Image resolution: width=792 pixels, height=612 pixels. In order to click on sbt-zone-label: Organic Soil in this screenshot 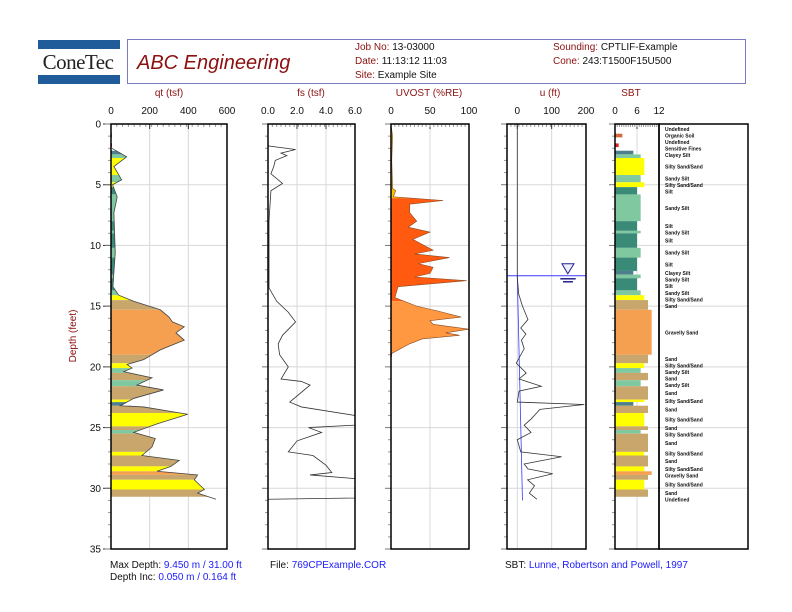, I will do `click(680, 137)`.